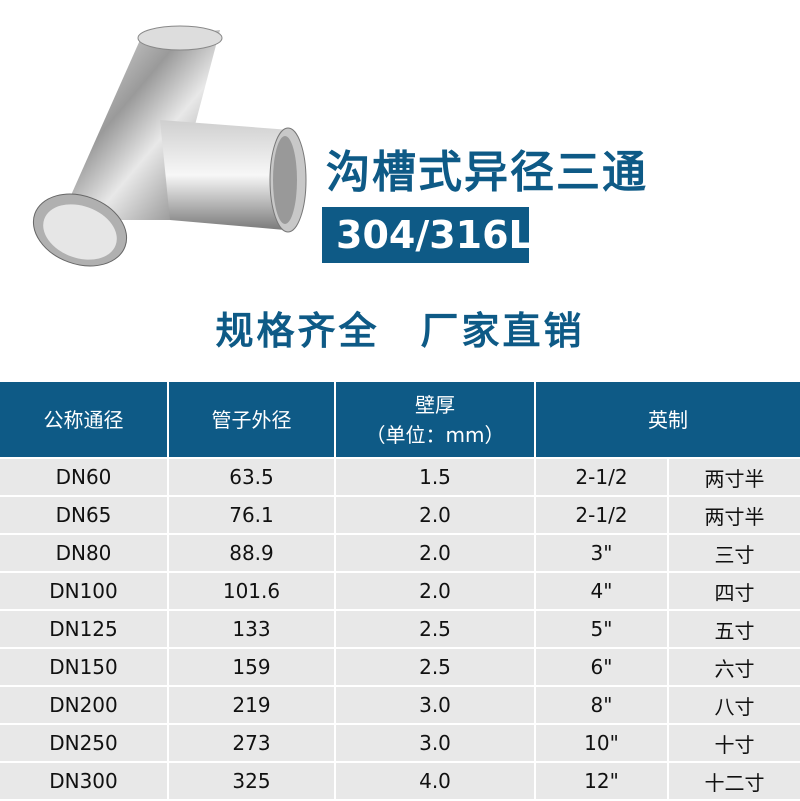 This screenshot has height=801, width=800. What do you see at coordinates (601, 667) in the screenshot?
I see `table-cell: 6"` at bounding box center [601, 667].